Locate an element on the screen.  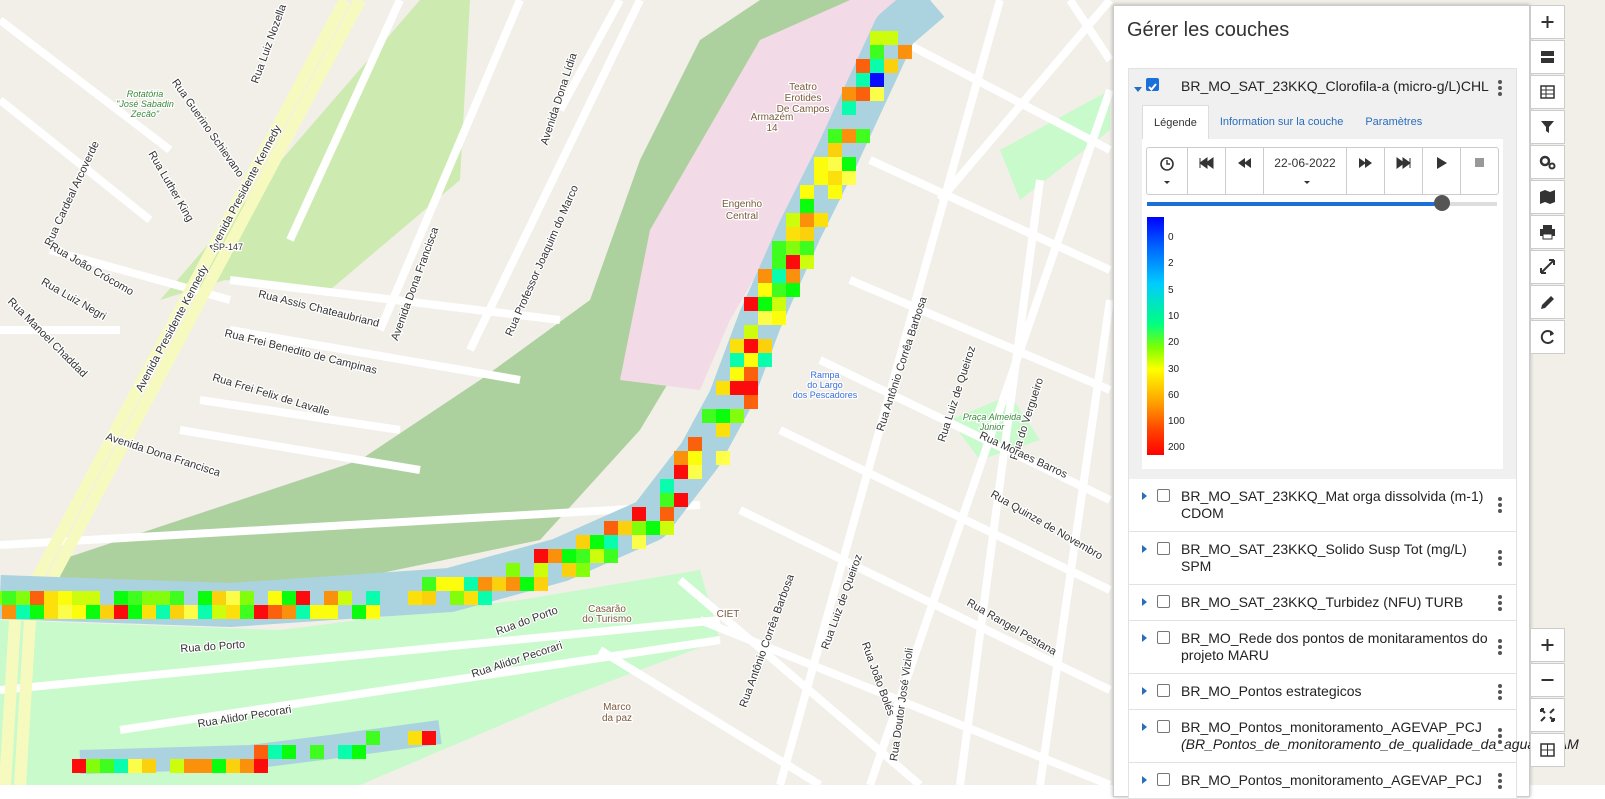
time-slider is located at coordinates (1322, 203).